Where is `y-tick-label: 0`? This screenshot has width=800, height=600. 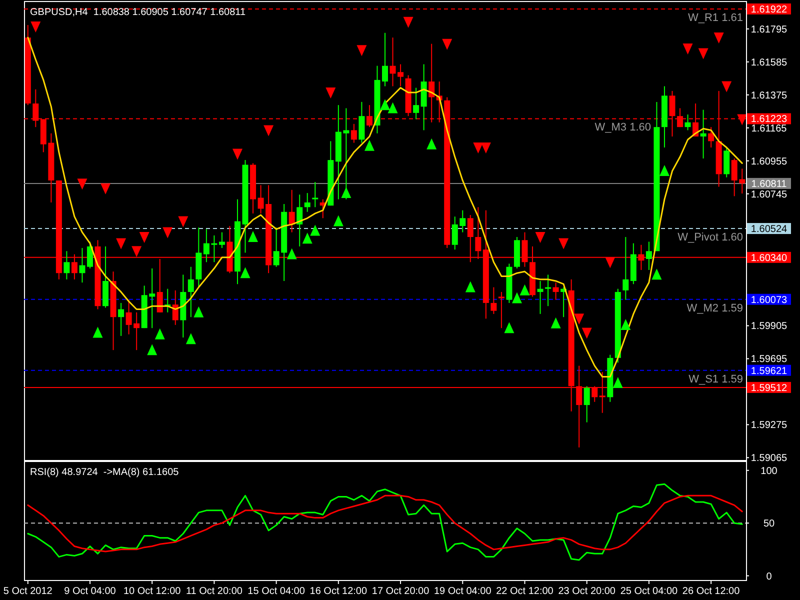
y-tick-label: 0 is located at coordinates (769, 576).